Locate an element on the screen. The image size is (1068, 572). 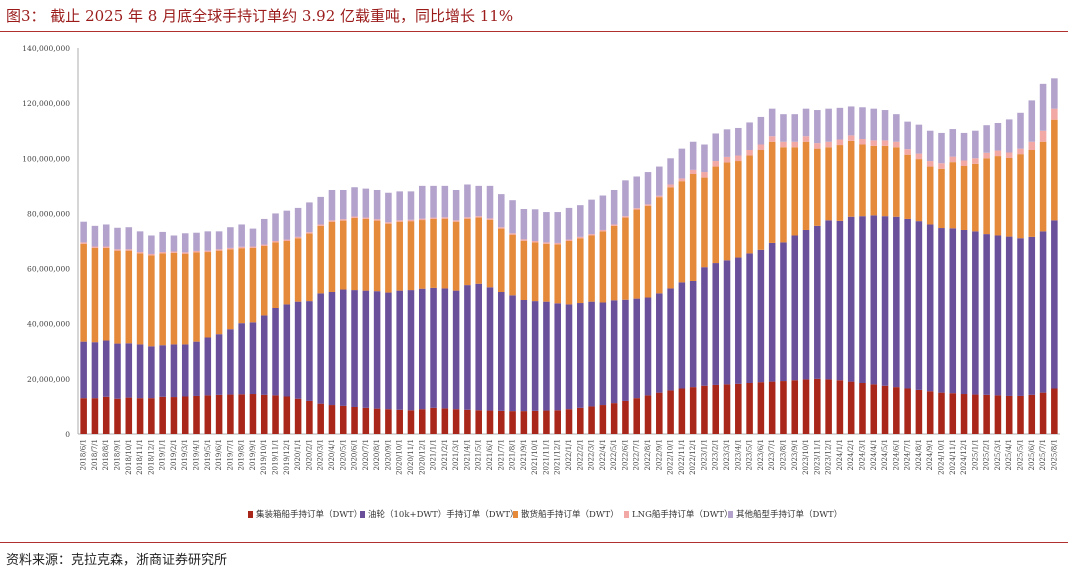
x-tick-label: 2021/1/1 is located at coordinates (434, 454).